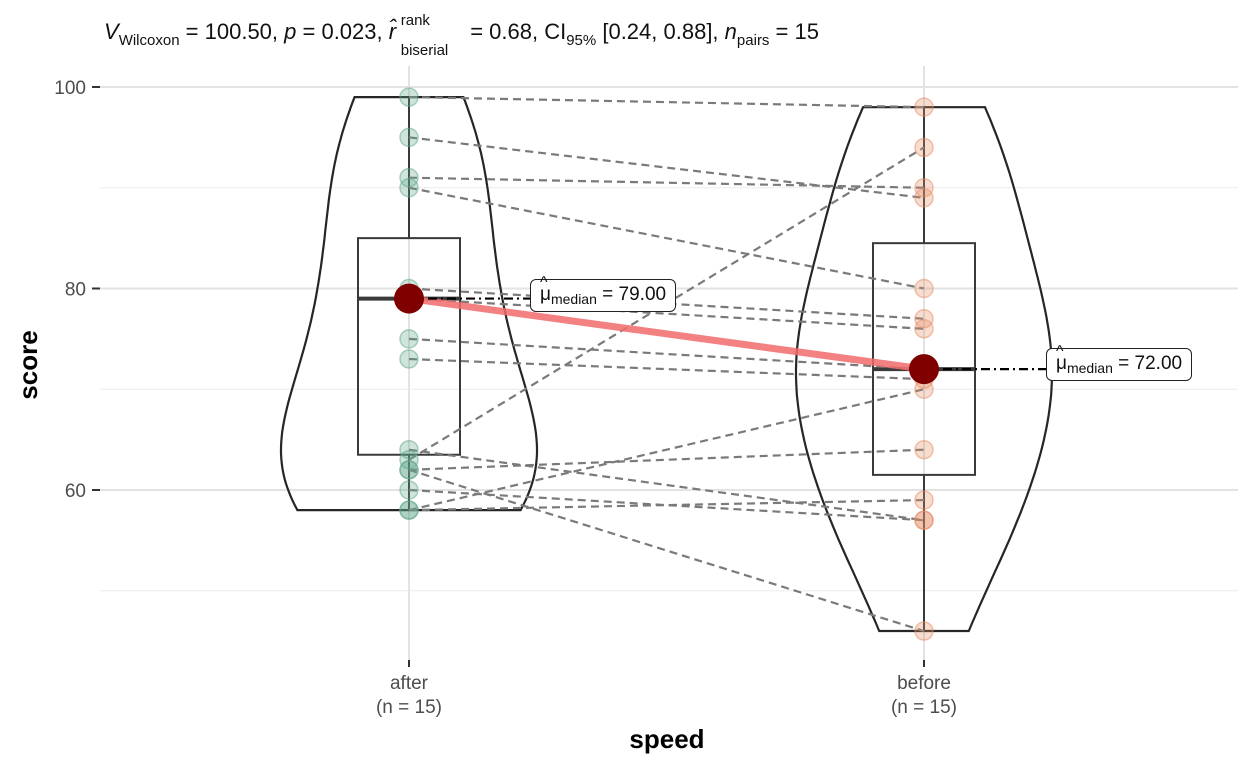 This screenshot has width=1248, height=768. I want to click on n-value: = 15, so click(794, 31).